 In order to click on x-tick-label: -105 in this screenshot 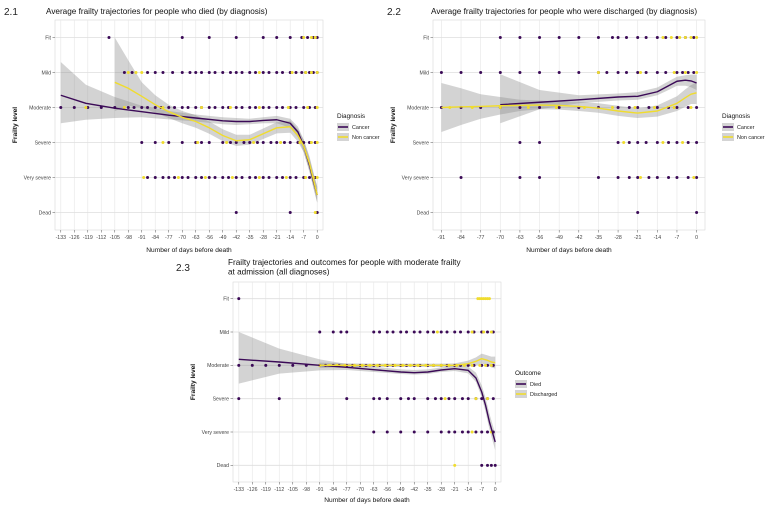, I will do `click(115, 238)`.